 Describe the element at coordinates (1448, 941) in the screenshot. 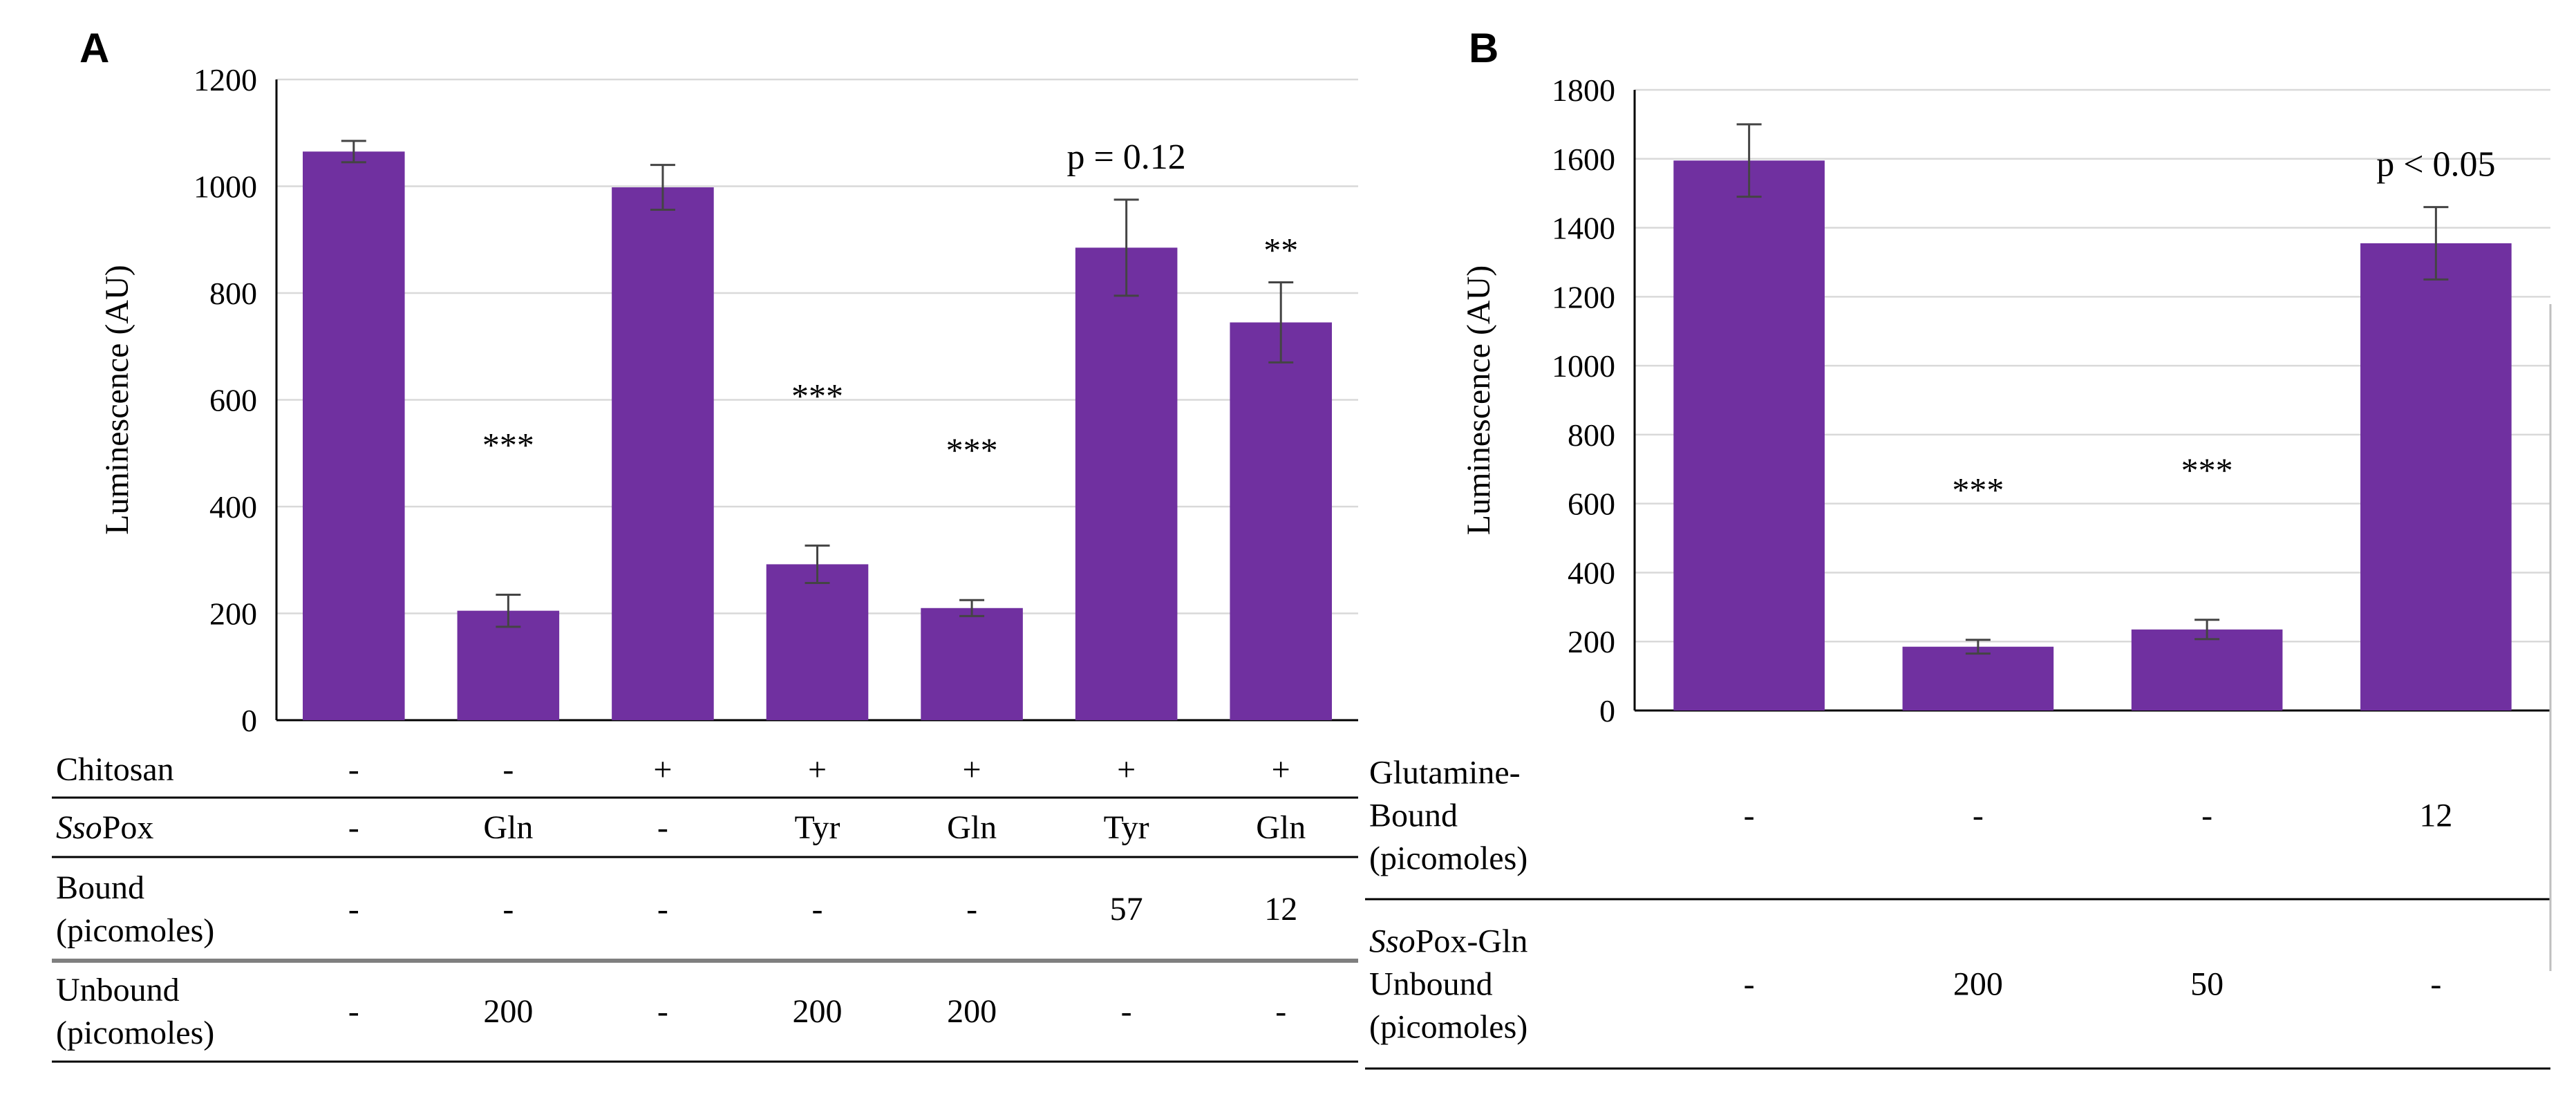

I see `table-row-label: SsoPox-Gln` at that location.